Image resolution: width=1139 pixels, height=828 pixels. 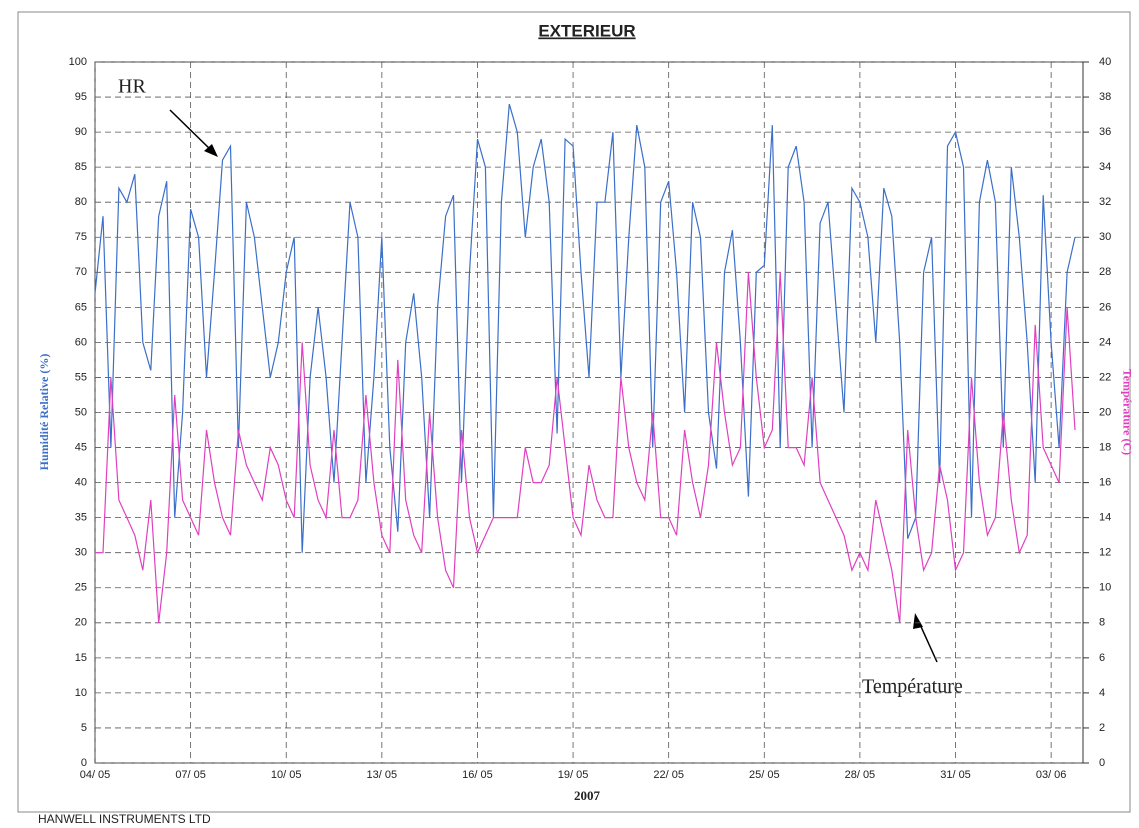 I want to click on x-tick-label: 07/ 05, so click(x=190, y=775).